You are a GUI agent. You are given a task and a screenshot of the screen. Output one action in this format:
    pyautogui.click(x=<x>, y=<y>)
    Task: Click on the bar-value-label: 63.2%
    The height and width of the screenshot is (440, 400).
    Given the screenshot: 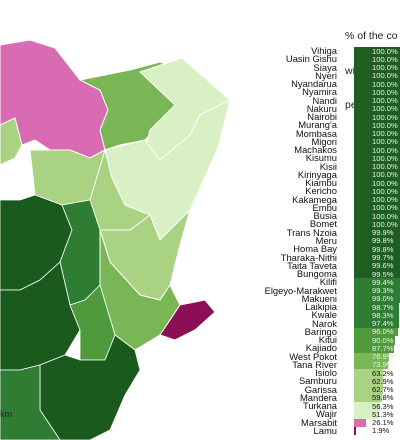 What is the action you would take?
    pyautogui.click(x=383, y=373)
    